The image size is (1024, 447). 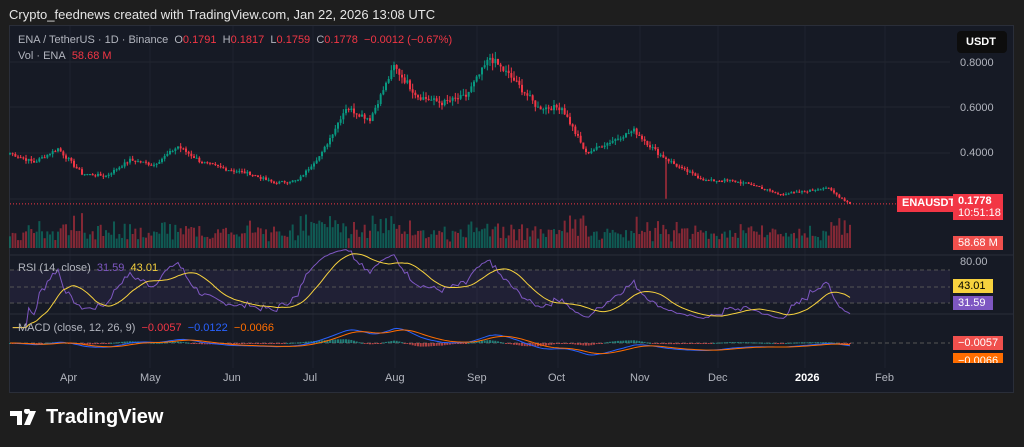 What do you see at coordinates (929, 204) in the screenshot?
I see `ticker-tag: ENAUSDT` at bounding box center [929, 204].